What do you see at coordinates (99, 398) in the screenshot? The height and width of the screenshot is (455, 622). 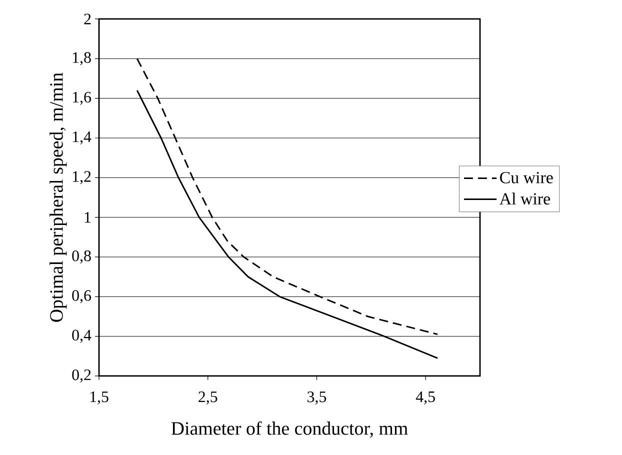 I see `x-tick-label: 1,5` at bounding box center [99, 398].